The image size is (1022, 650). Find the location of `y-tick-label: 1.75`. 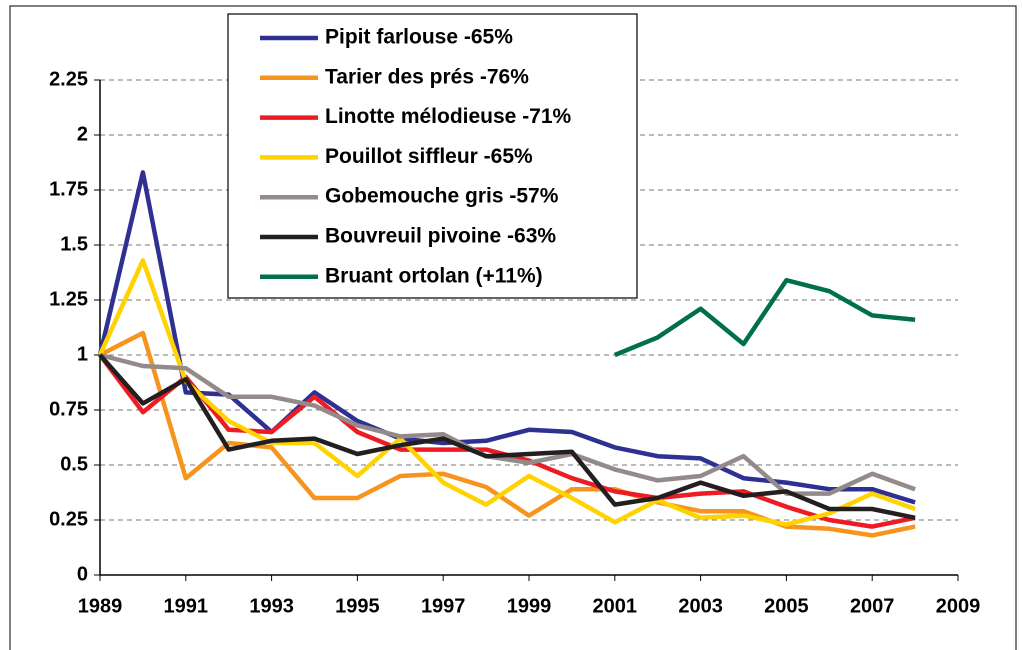

y-tick-label: 1.75 is located at coordinates (68, 189).